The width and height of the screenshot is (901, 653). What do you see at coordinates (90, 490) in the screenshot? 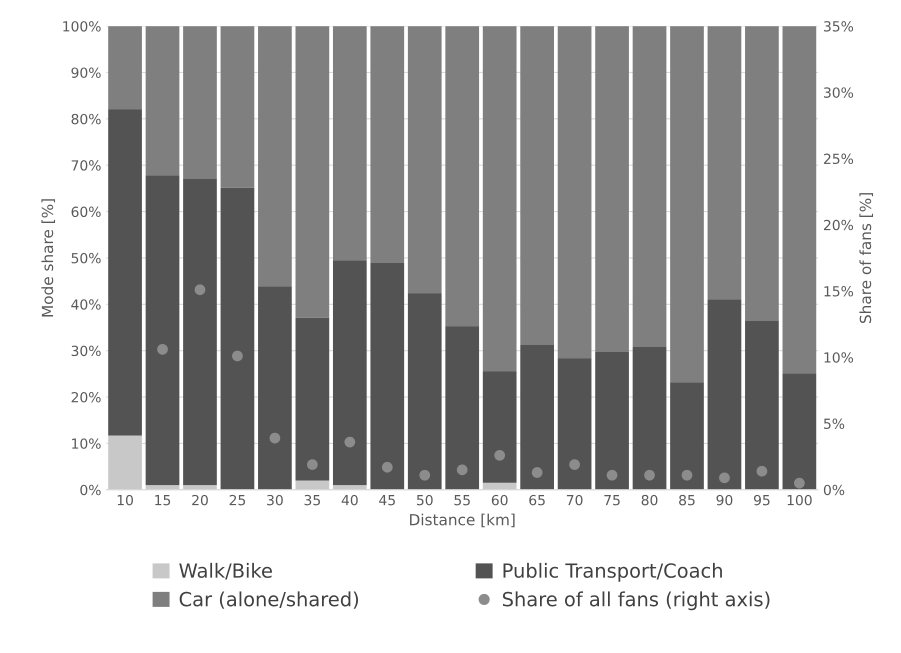
I see `y-tick-label: 0%` at bounding box center [90, 490].